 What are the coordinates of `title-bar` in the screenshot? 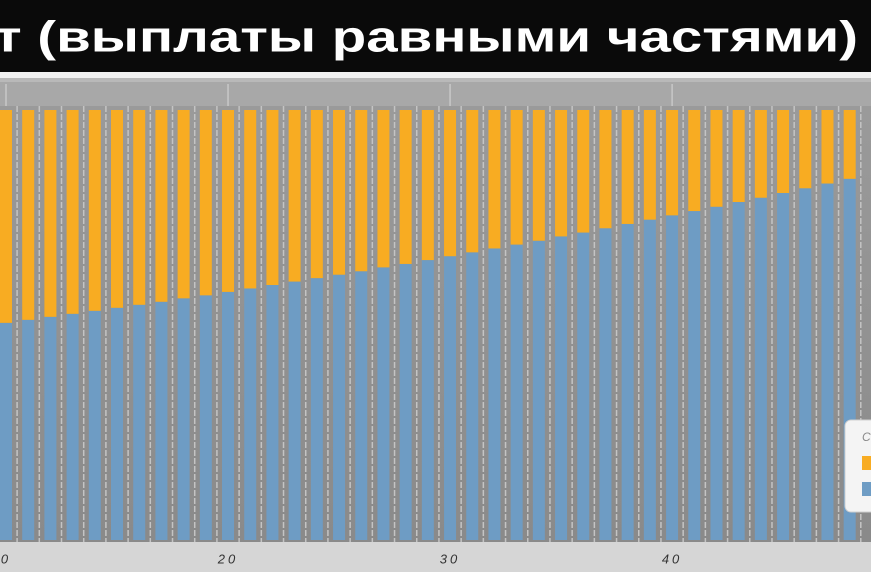 It's located at (435, 36).